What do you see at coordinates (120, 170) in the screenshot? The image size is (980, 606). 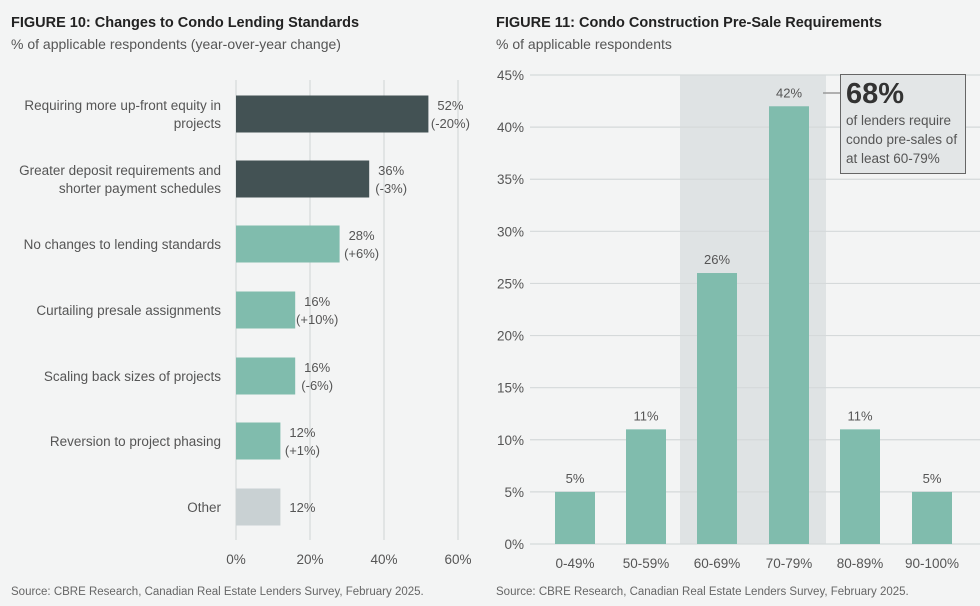 I see `category-label: Greater deposit requirements and` at bounding box center [120, 170].